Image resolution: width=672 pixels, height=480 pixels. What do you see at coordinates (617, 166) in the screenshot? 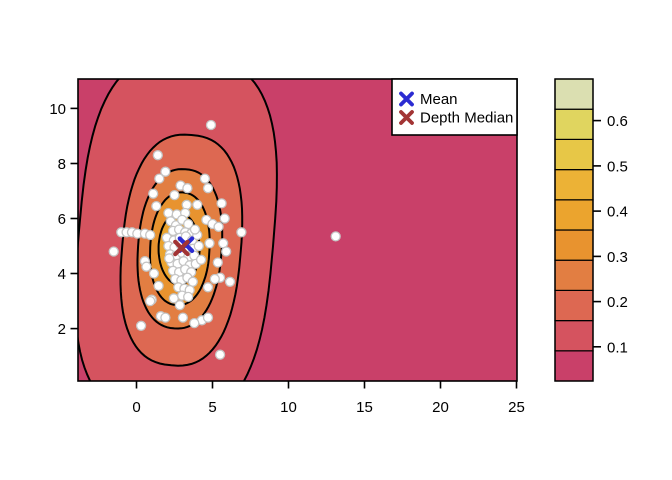
I see `colorbar-tick-label: 0.5` at bounding box center [617, 166].